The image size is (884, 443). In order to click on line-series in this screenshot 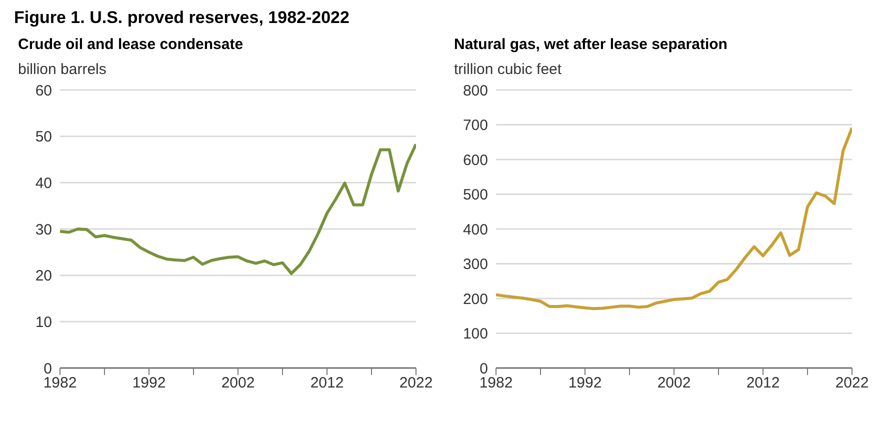, I will do `click(238, 208)`.